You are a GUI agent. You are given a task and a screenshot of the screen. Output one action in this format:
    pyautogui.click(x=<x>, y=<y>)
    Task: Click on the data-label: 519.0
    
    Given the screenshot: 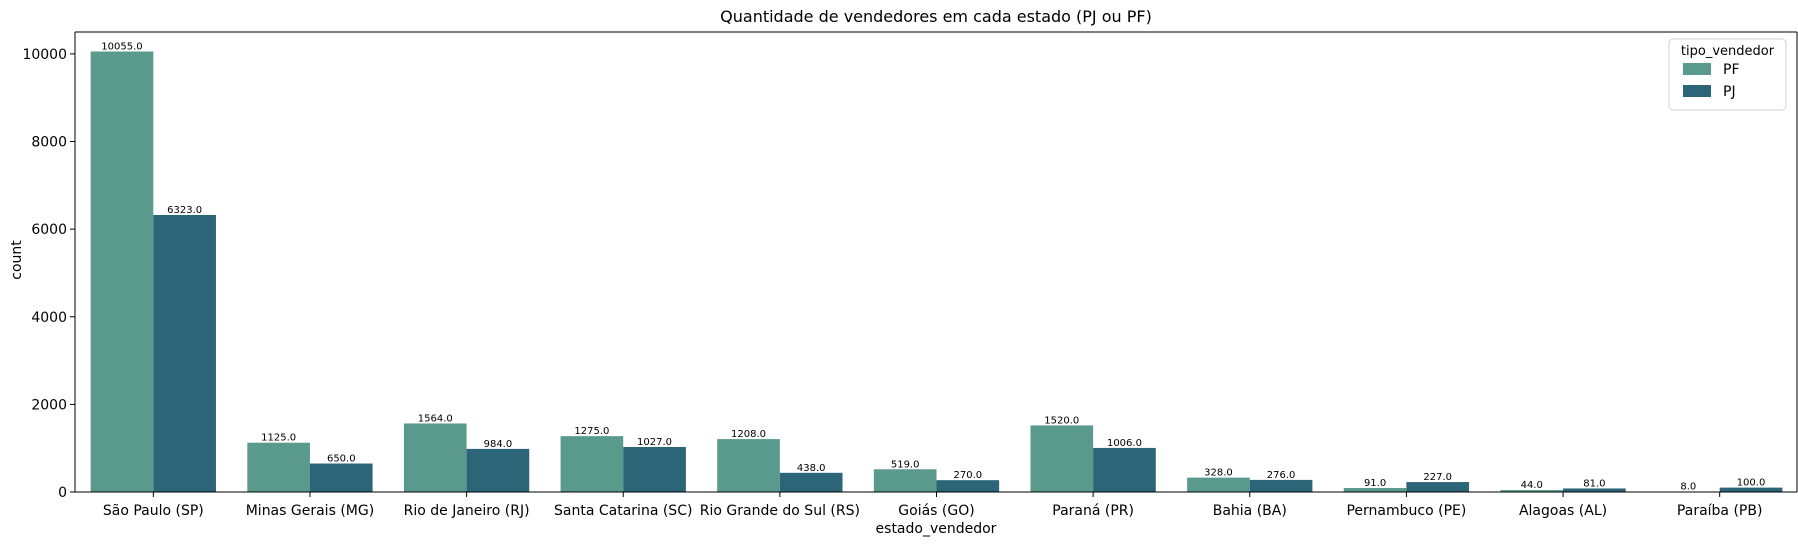 What is the action you would take?
    pyautogui.click(x=905, y=464)
    